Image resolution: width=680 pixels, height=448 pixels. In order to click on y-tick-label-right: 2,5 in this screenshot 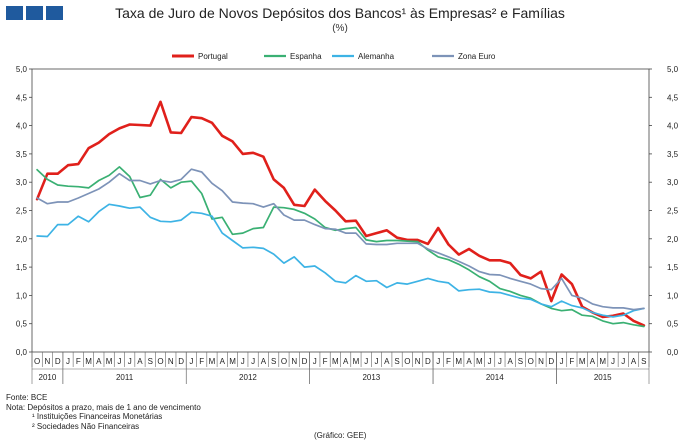, I will do `click(673, 211)`.